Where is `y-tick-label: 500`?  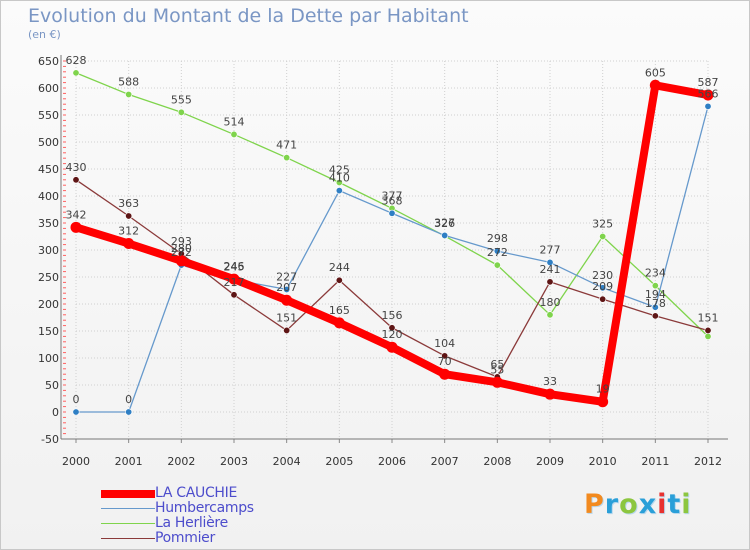 y-tick-label: 500 is located at coordinates (48, 142).